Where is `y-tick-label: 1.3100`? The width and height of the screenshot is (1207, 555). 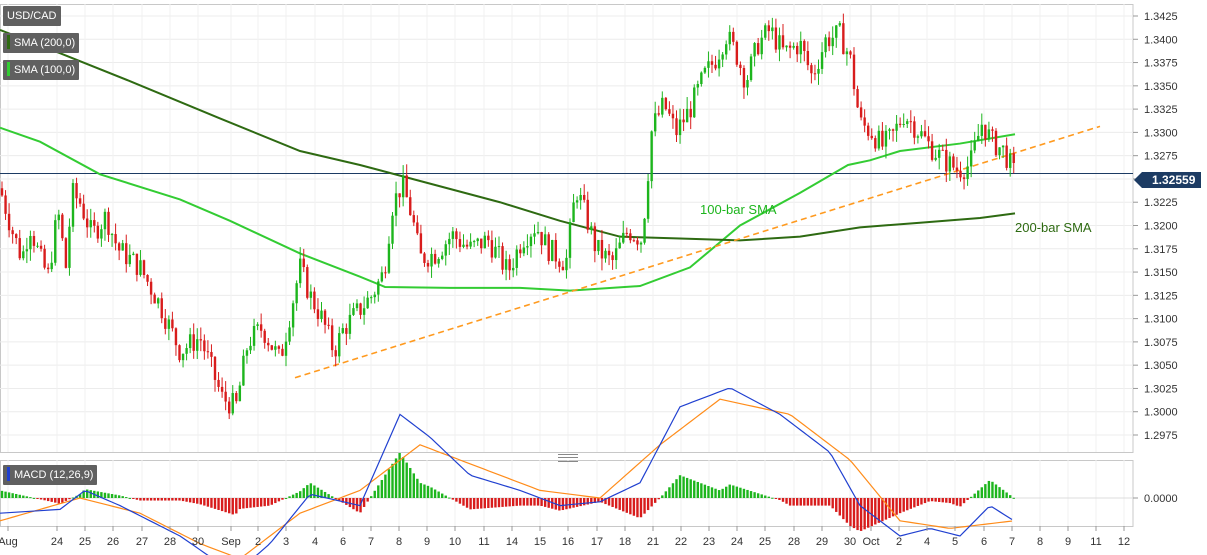 y-tick-label: 1.3100 is located at coordinates (1161, 320).